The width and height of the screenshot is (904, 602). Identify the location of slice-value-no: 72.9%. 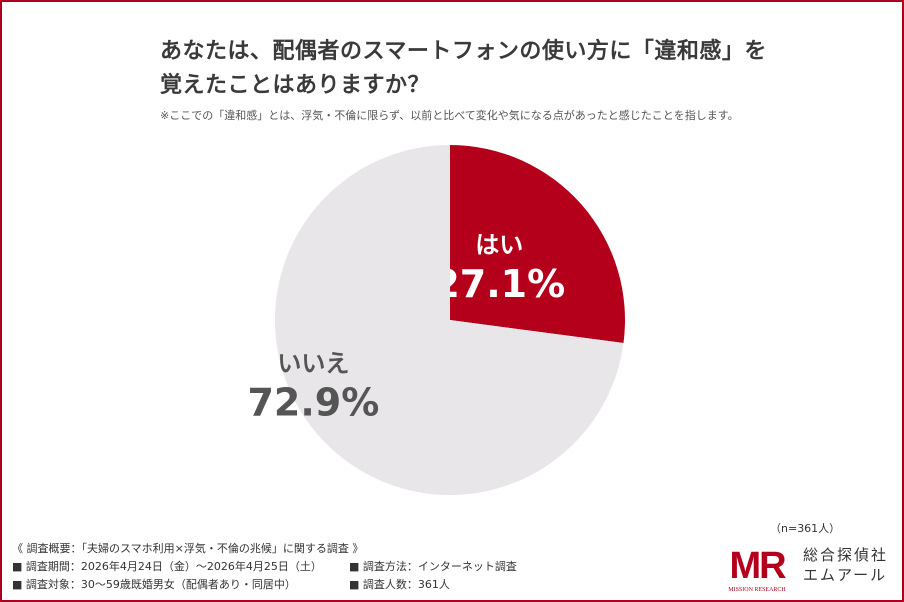
(313, 402).